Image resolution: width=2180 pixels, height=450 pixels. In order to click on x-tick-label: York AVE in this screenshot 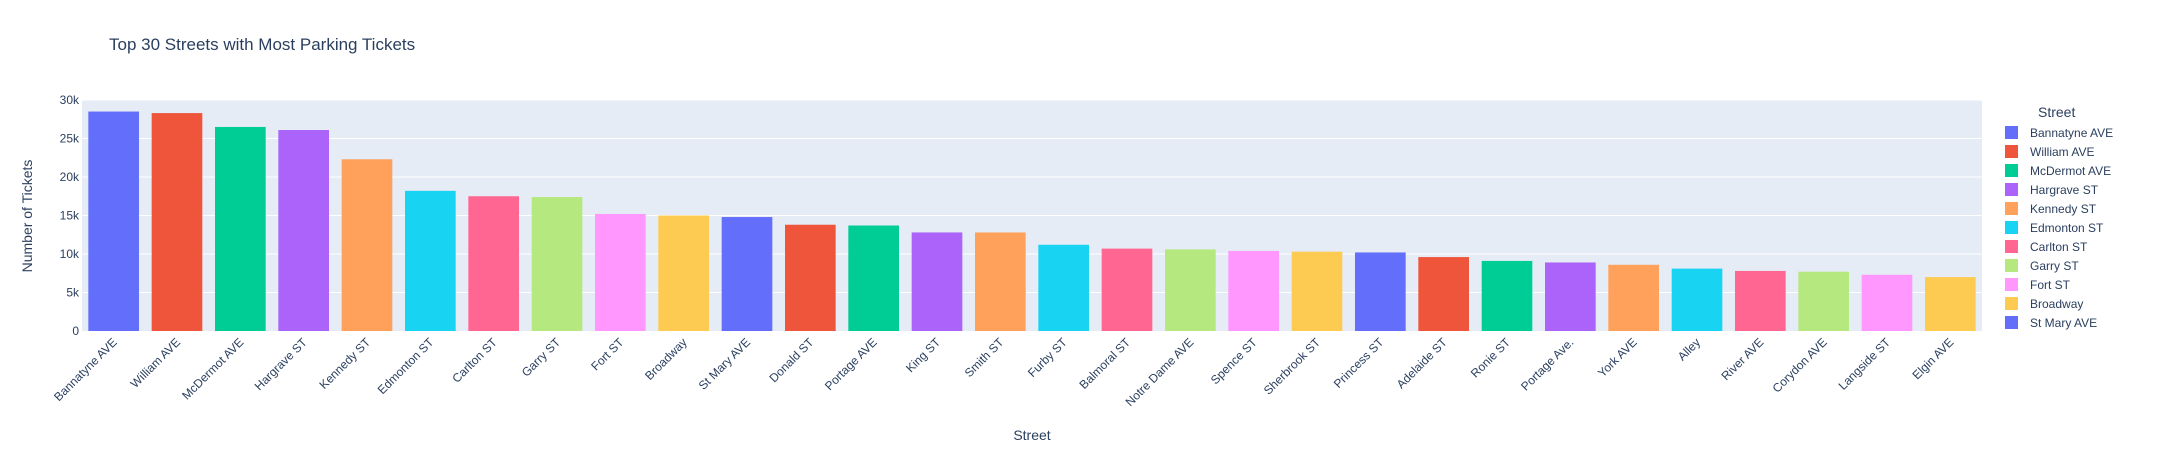, I will do `click(1617, 357)`.